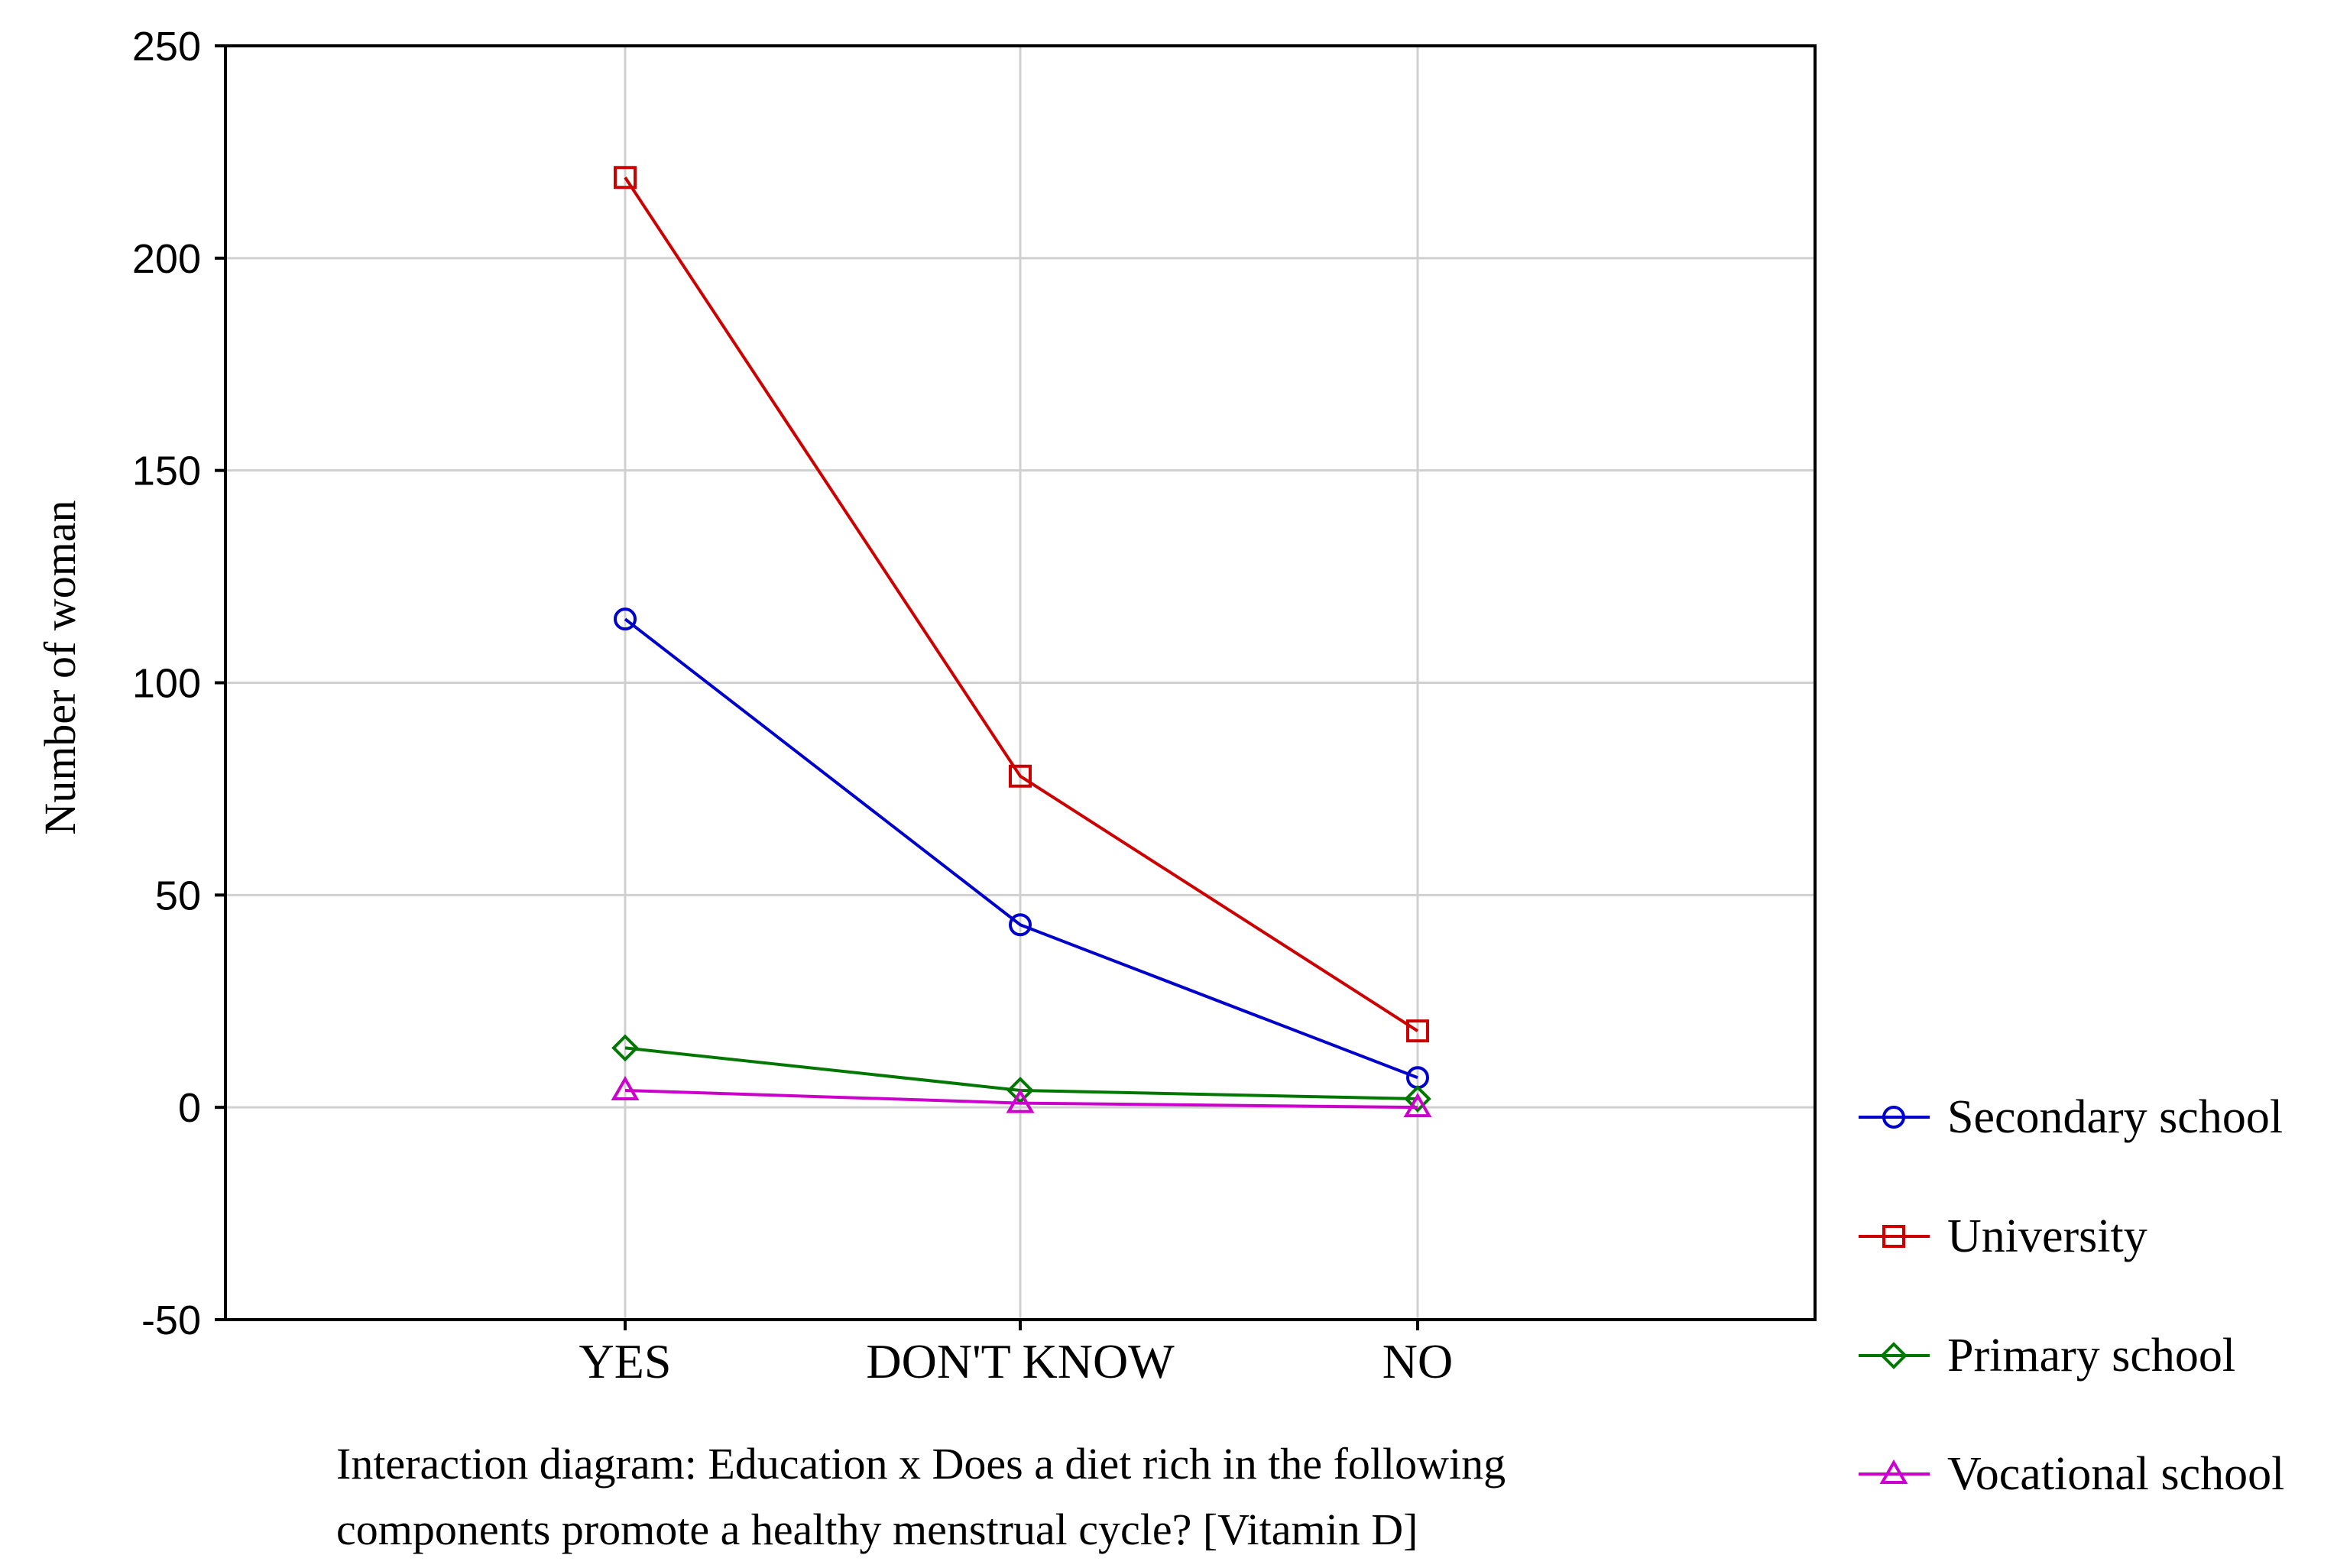 The image size is (2350, 1568). What do you see at coordinates (167, 47) in the screenshot?
I see `y-tick-label: 250` at bounding box center [167, 47].